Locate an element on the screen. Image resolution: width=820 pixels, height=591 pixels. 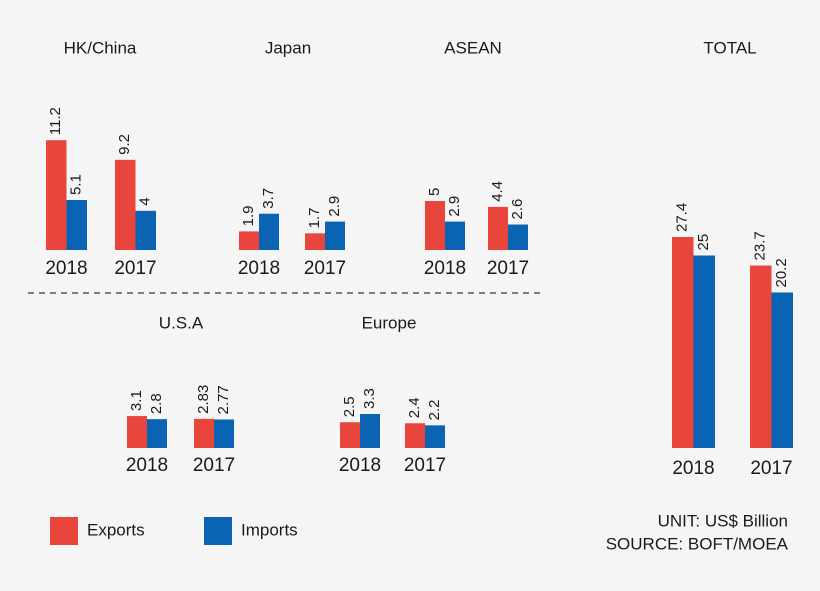
value-label: 27.4 is located at coordinates (682, 217).